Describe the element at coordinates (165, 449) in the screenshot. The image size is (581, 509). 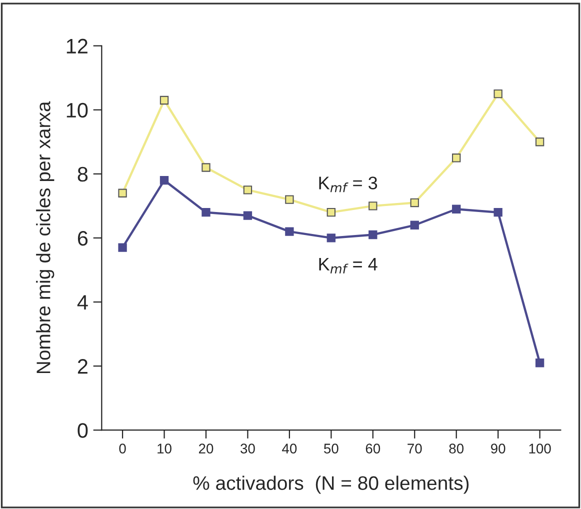
I see `x-tick-label: 10` at that location.